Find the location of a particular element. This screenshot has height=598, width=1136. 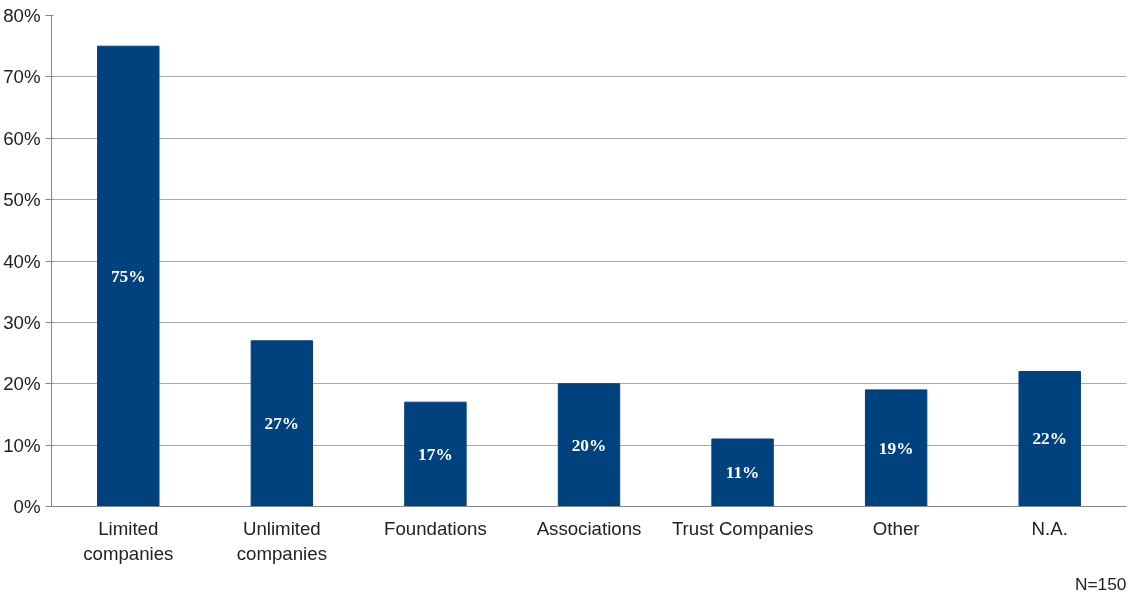

data-label: 75% is located at coordinates (128, 276).